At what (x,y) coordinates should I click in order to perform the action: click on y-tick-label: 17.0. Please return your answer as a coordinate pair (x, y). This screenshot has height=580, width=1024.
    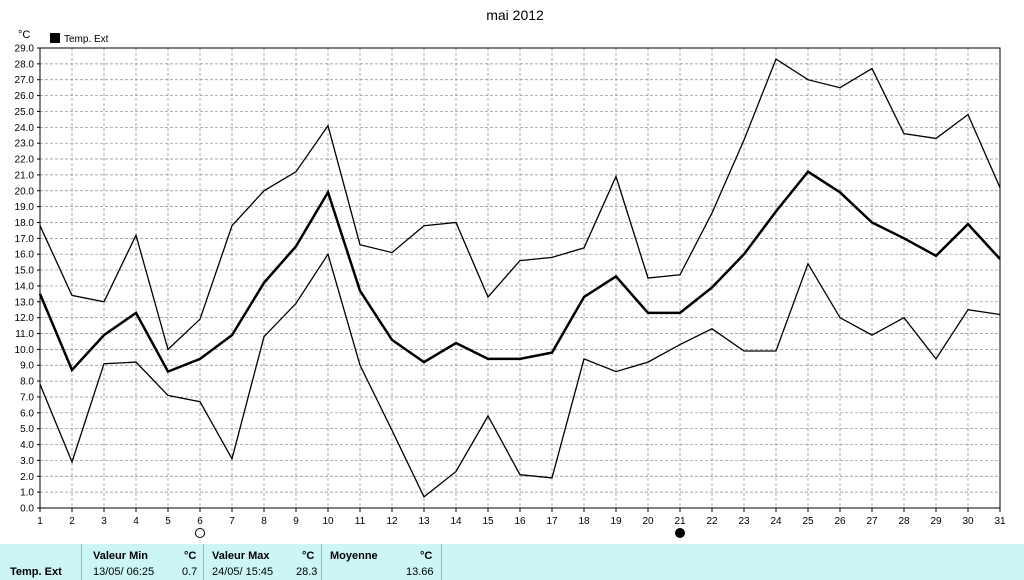
    Looking at the image, I should click on (25, 239).